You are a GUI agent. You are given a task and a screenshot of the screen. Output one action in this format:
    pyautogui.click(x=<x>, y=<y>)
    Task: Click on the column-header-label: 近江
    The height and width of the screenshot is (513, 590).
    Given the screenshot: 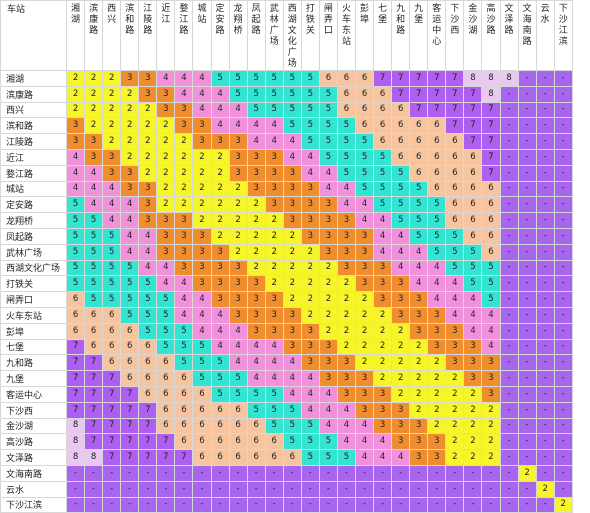 What is the action you would take?
    pyautogui.click(x=166, y=14)
    